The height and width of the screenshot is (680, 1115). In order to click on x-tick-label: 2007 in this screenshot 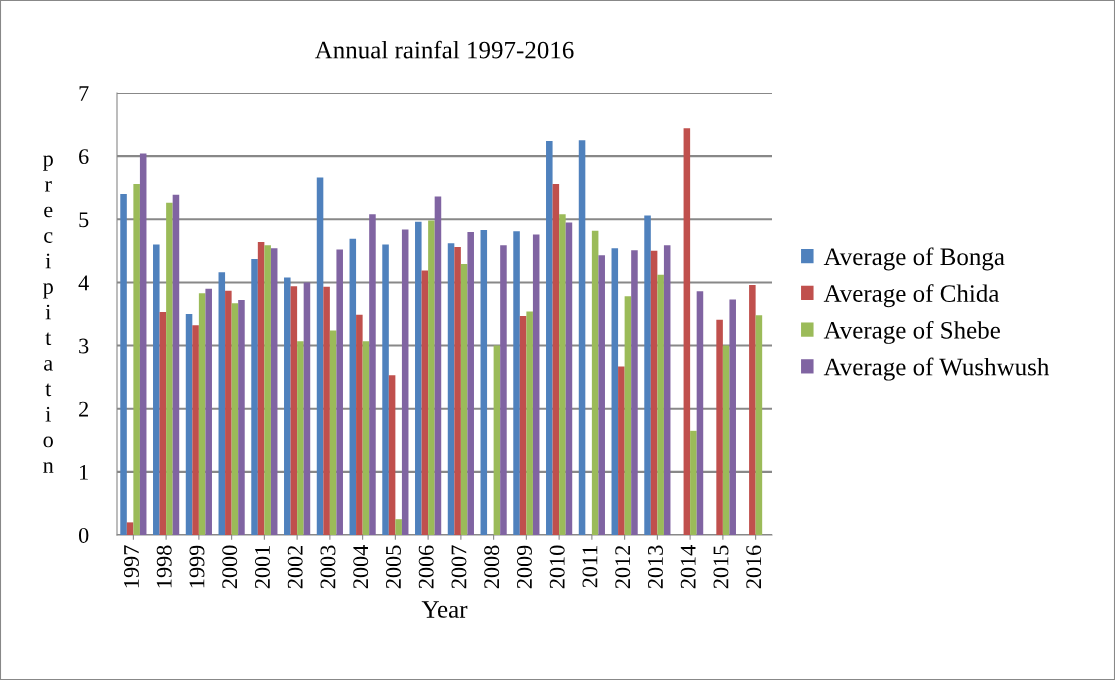, I will do `click(459, 567)`.